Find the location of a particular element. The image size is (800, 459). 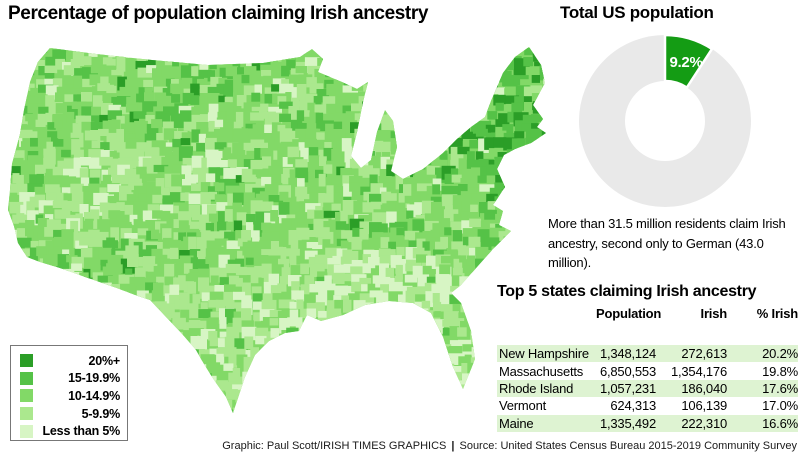

cell-state: Rhode Island is located at coordinates (536, 388).